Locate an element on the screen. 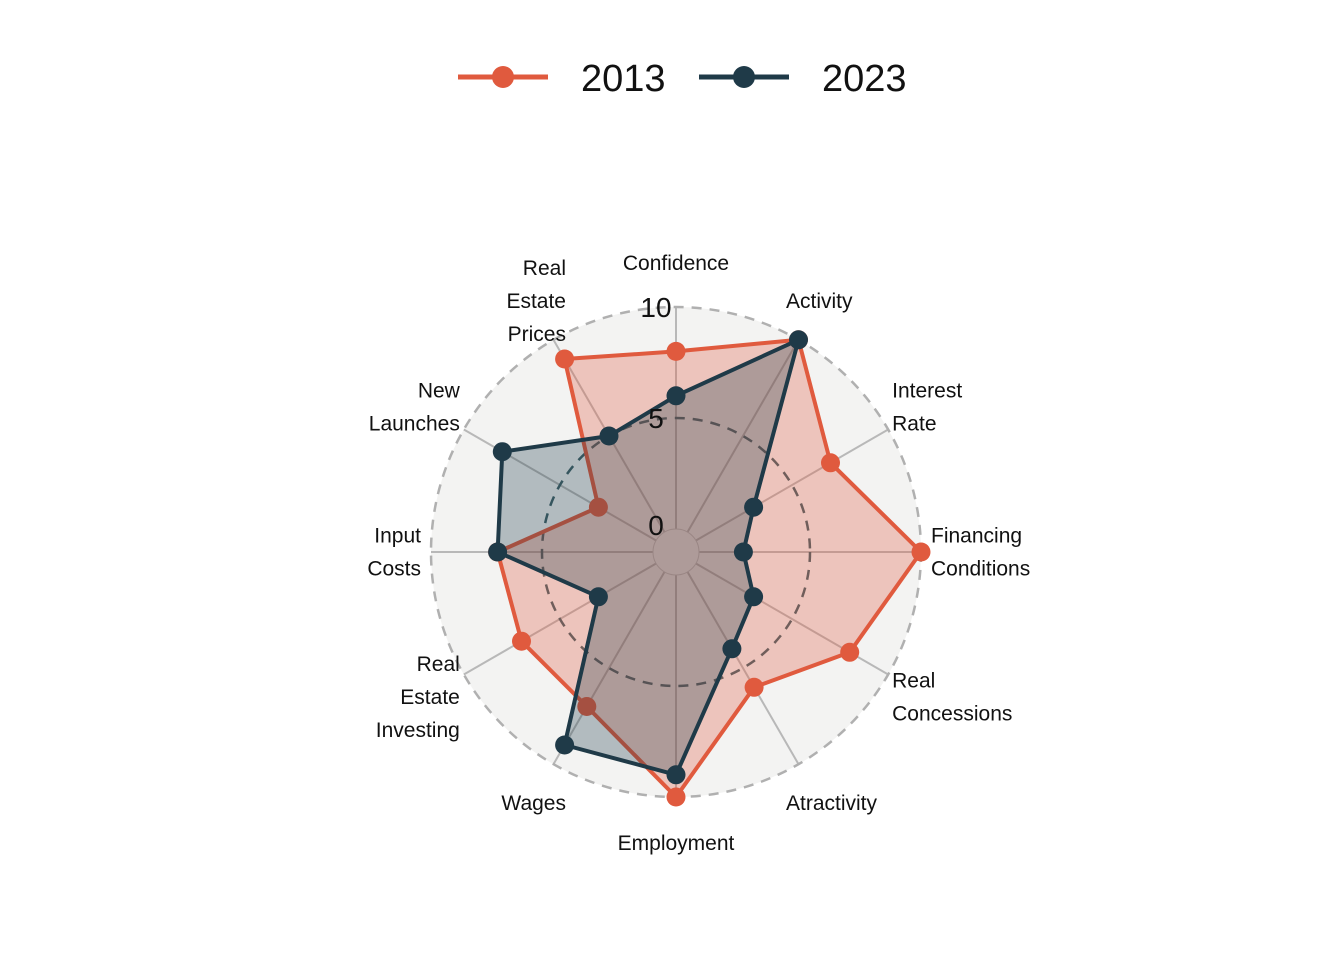  axis-label-line: Confidence is located at coordinates (676, 263).